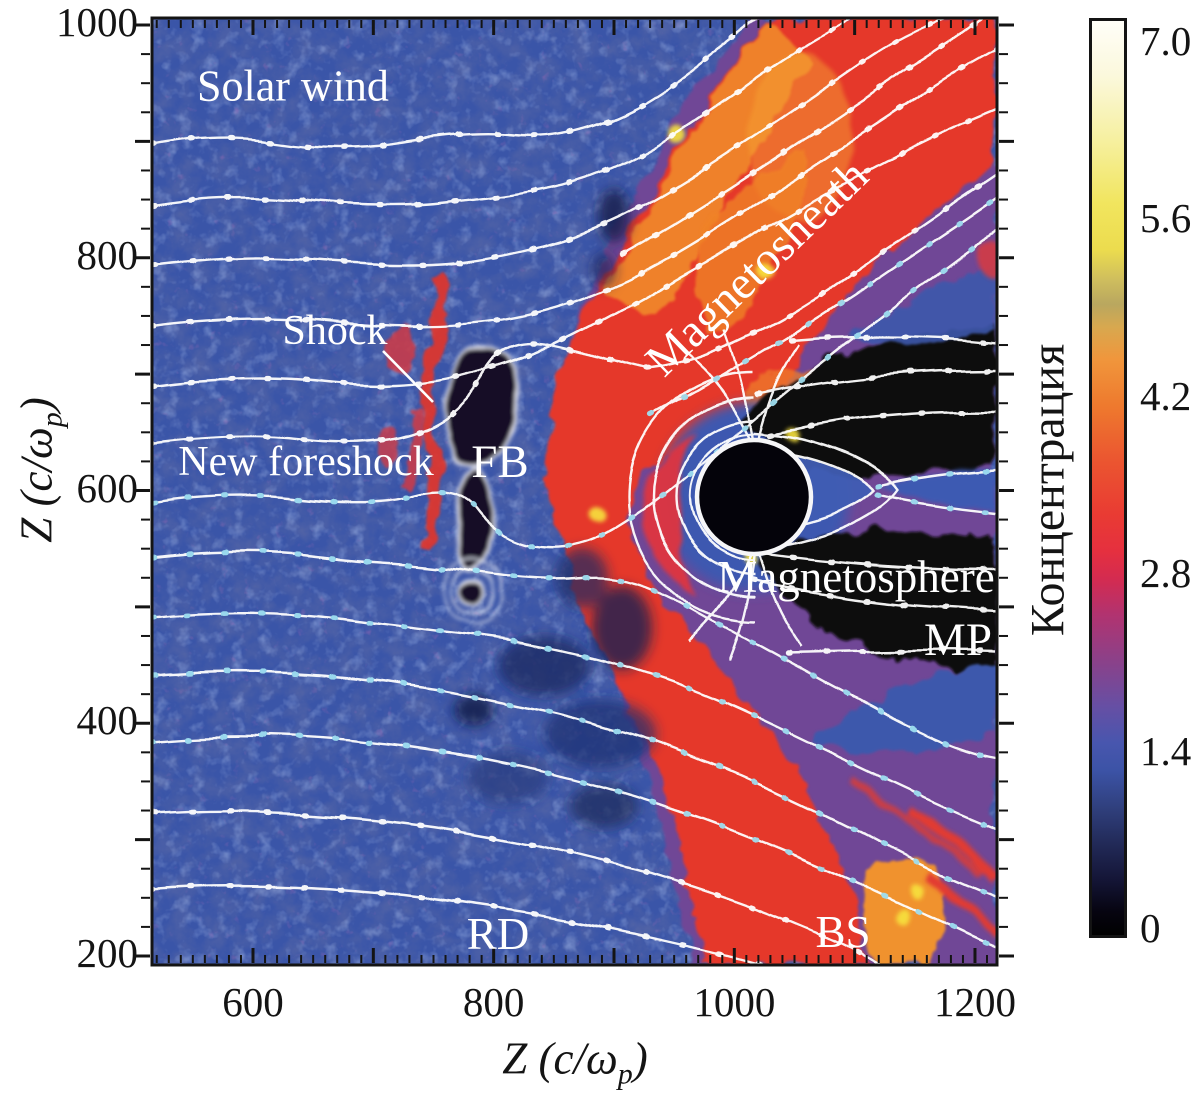 This screenshot has width=1197, height=1099. Describe the element at coordinates (1166, 395) in the screenshot. I see `colorbar-tick-label: 4.2` at that location.